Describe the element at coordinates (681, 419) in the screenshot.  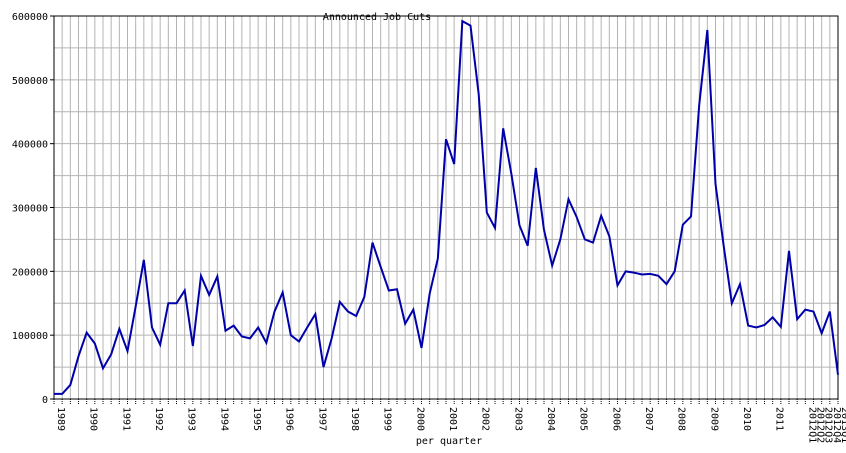
I see `x-tick-label: 2008` at that location.